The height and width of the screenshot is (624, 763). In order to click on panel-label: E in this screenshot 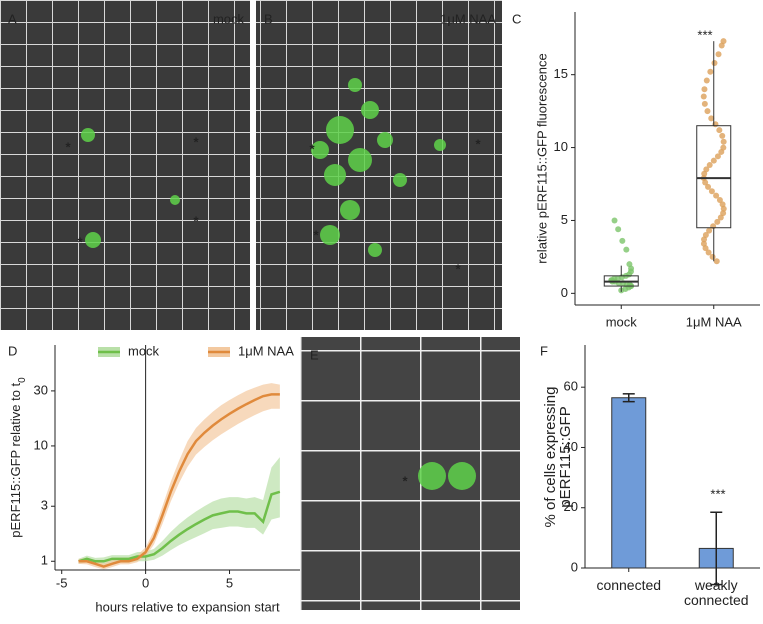, I will do `click(314, 354)`.